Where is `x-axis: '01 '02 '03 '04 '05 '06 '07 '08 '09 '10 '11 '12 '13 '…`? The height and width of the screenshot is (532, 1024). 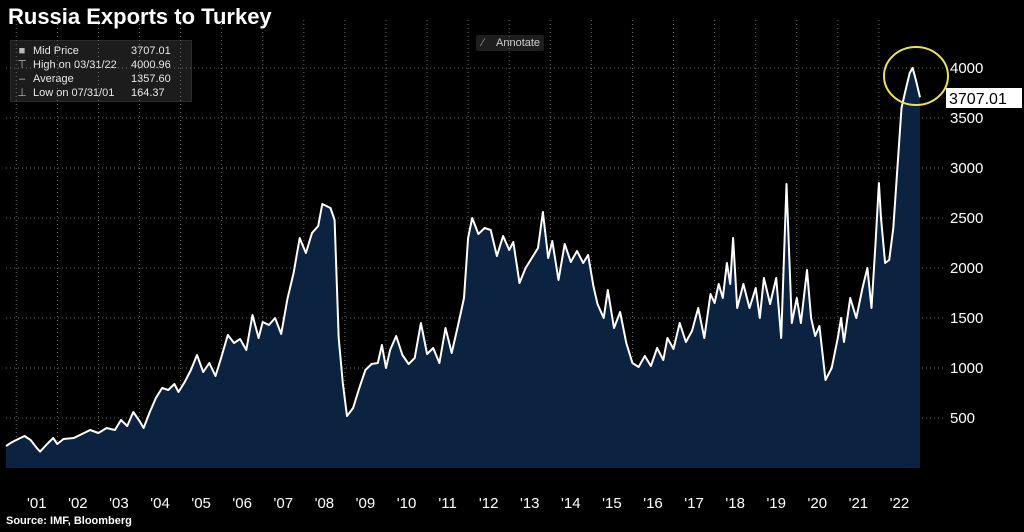 x-axis: '01 '02 '03 '04 '05 '06 '07 '08 '09 '10 '11 '12 '13 '… is located at coordinates (468, 503).